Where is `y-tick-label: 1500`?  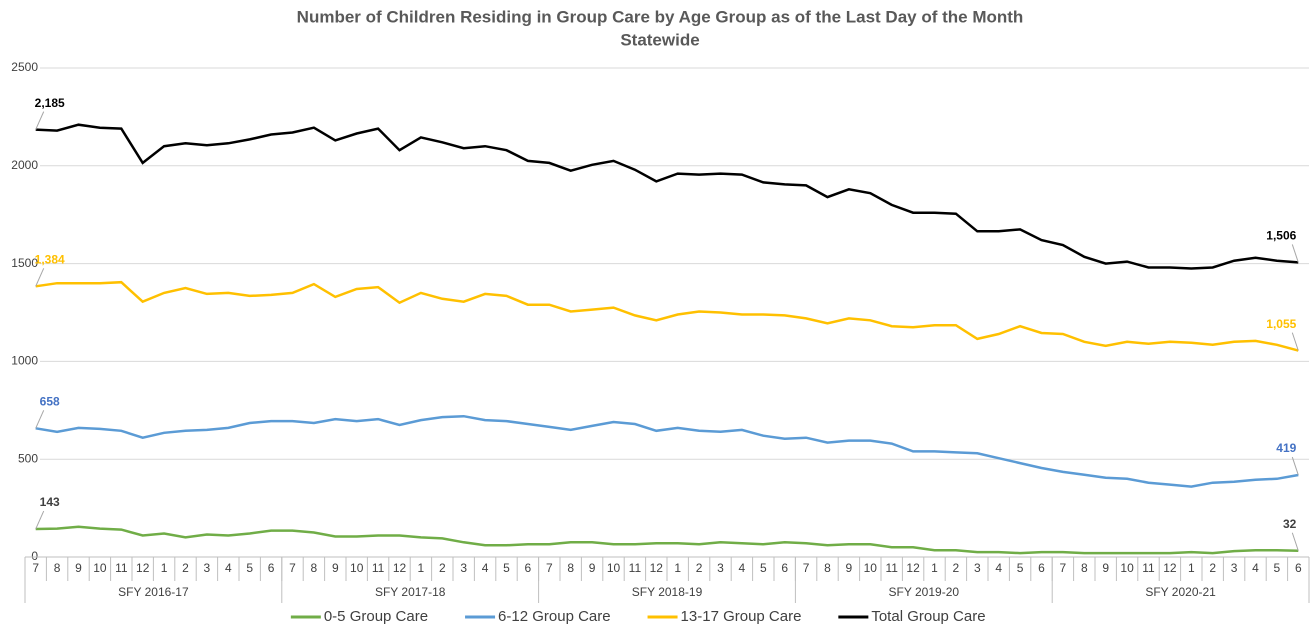 y-tick-label: 1500 is located at coordinates (24, 263).